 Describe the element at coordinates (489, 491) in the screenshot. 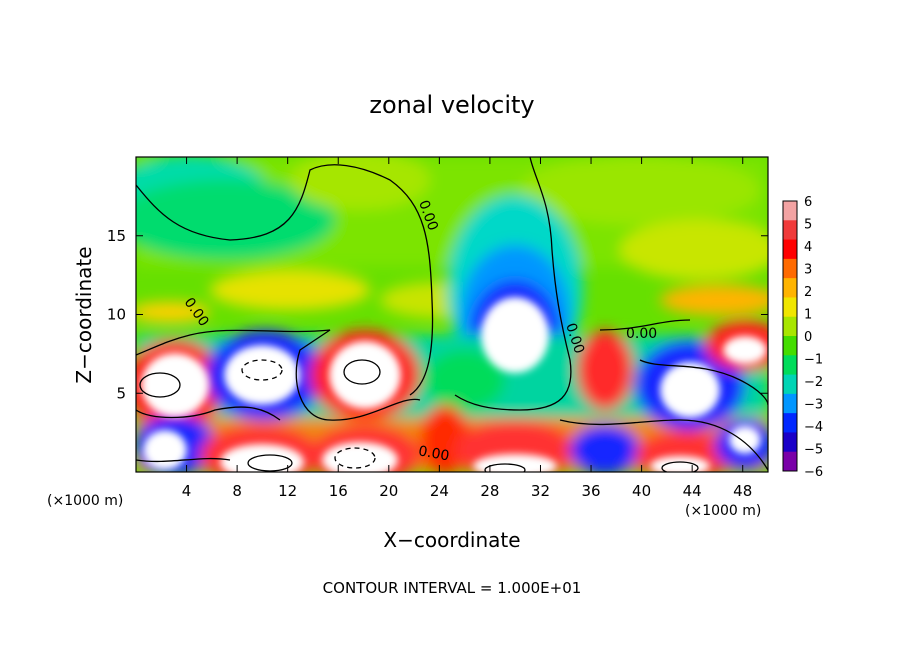

I see `x-tick-label: 28` at that location.